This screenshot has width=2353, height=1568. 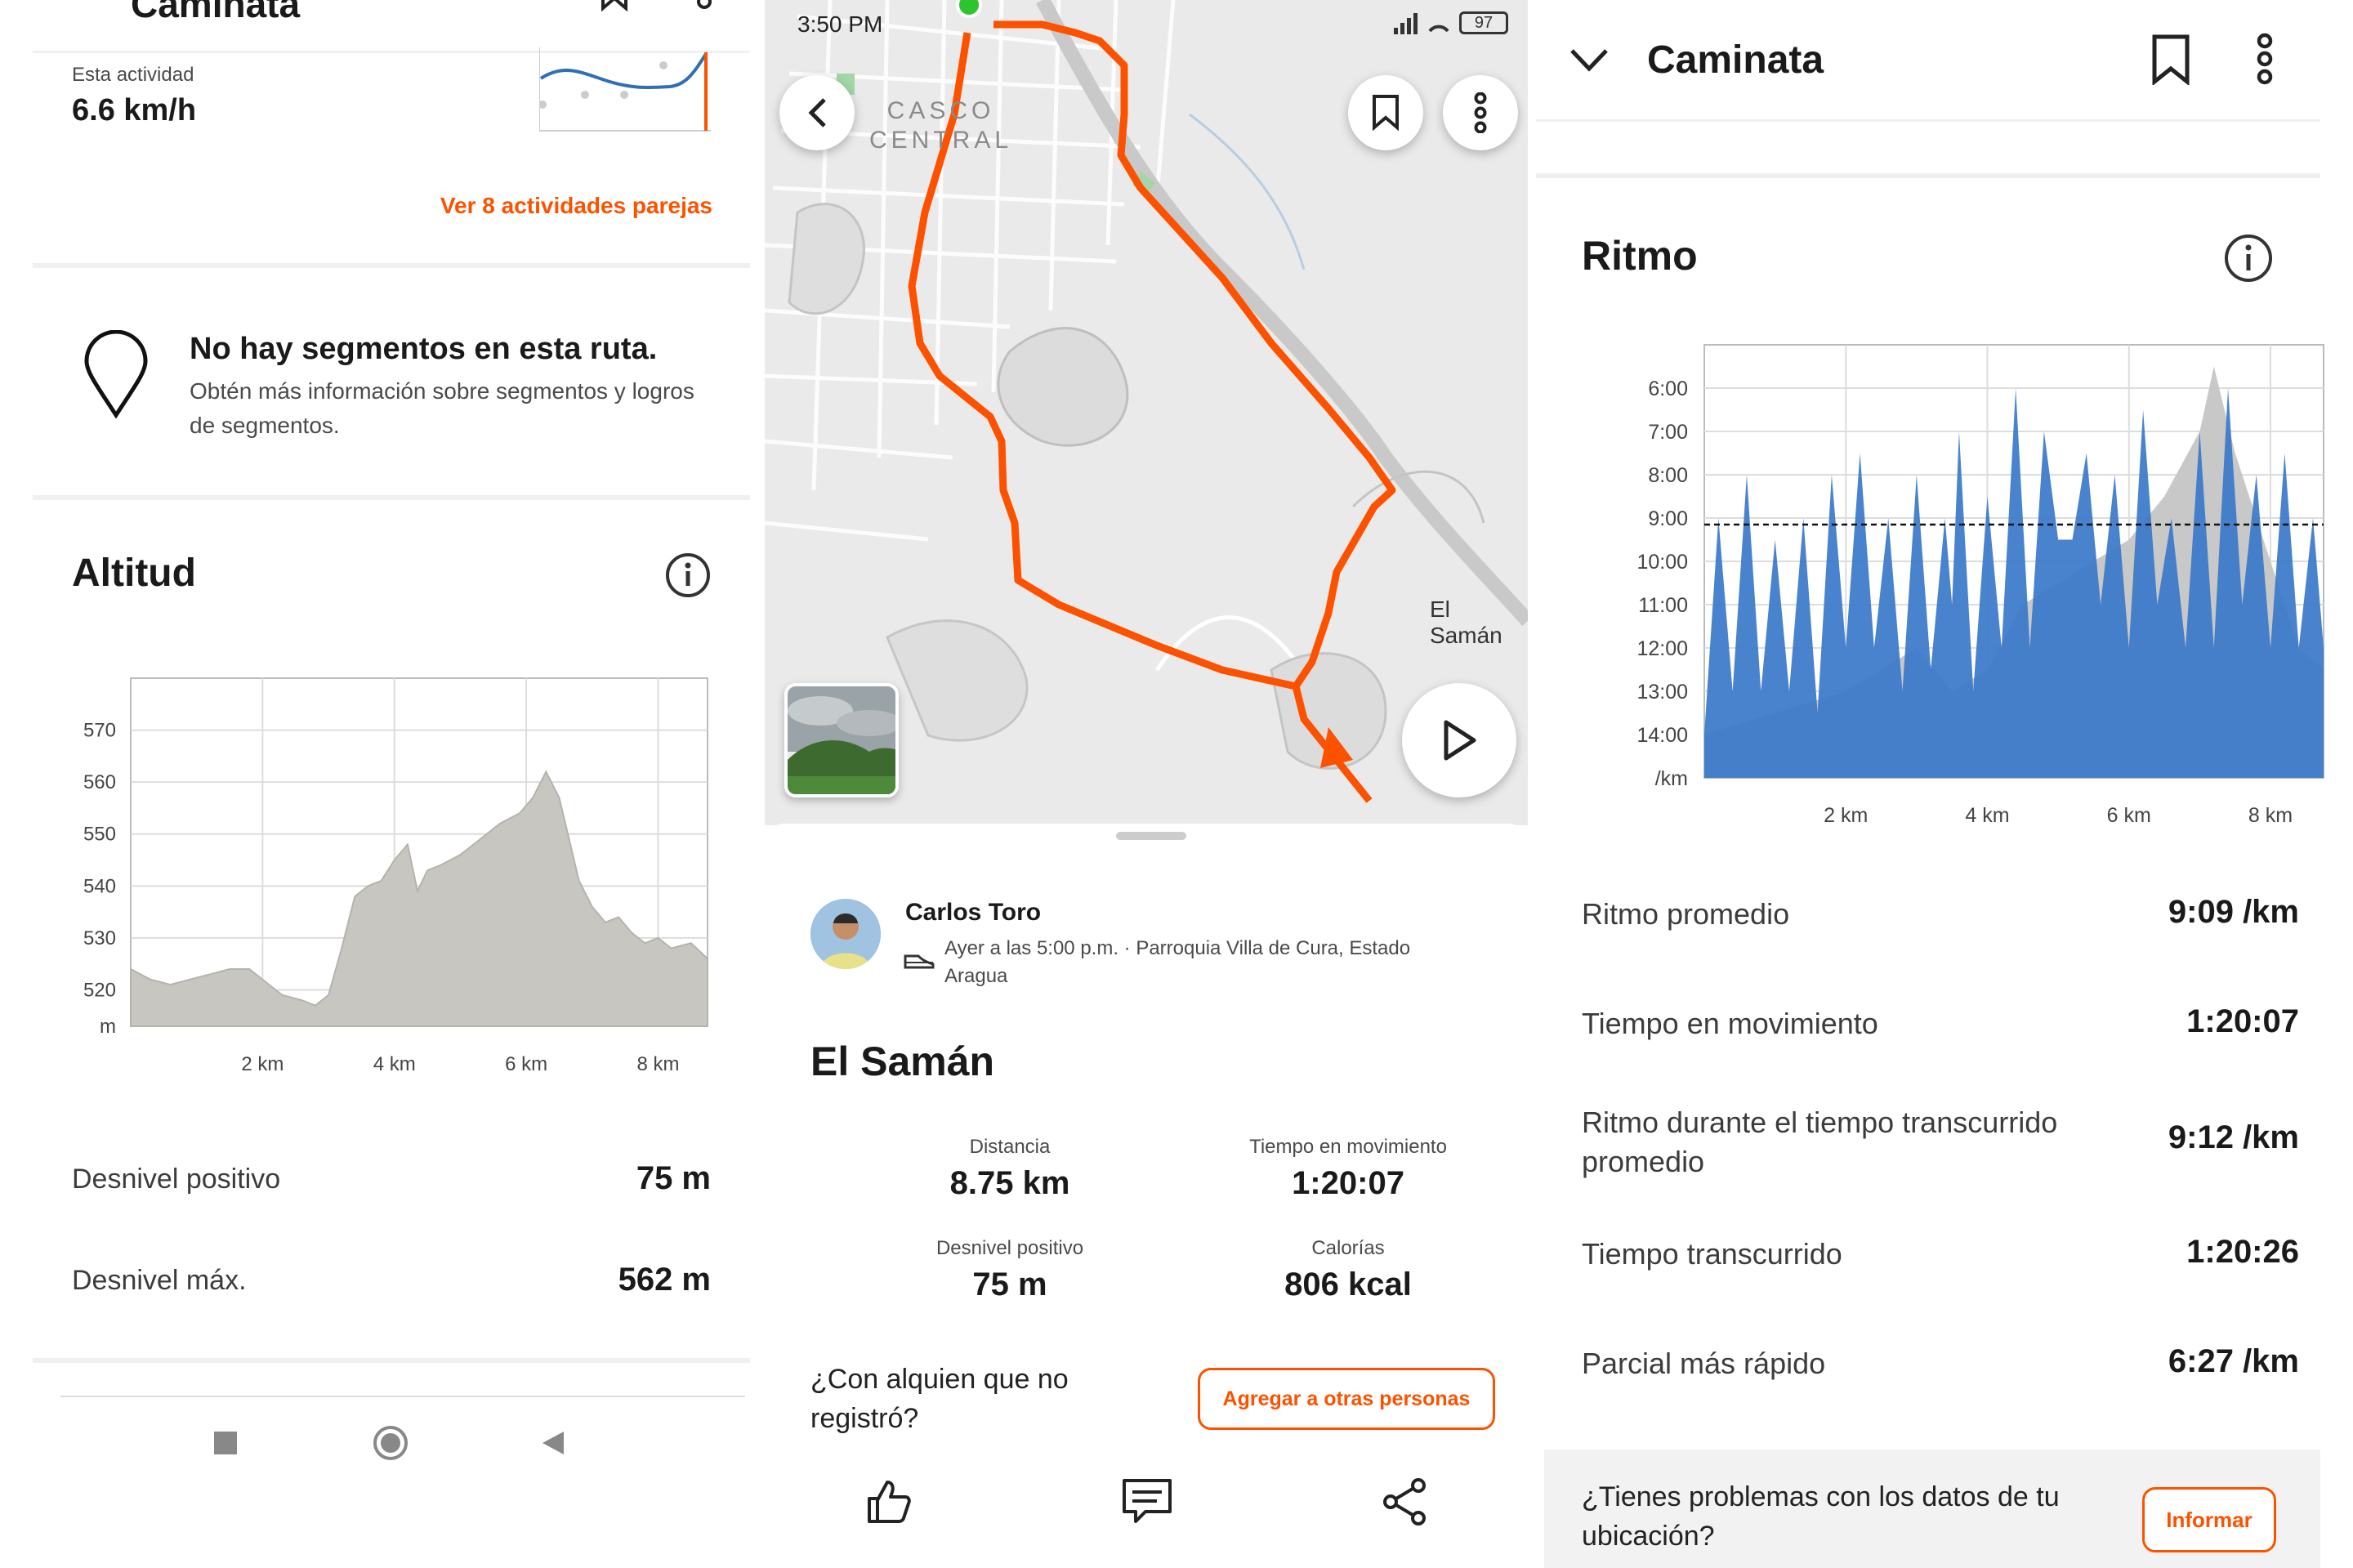 I want to click on y-tick-label: 570, so click(x=99, y=731).